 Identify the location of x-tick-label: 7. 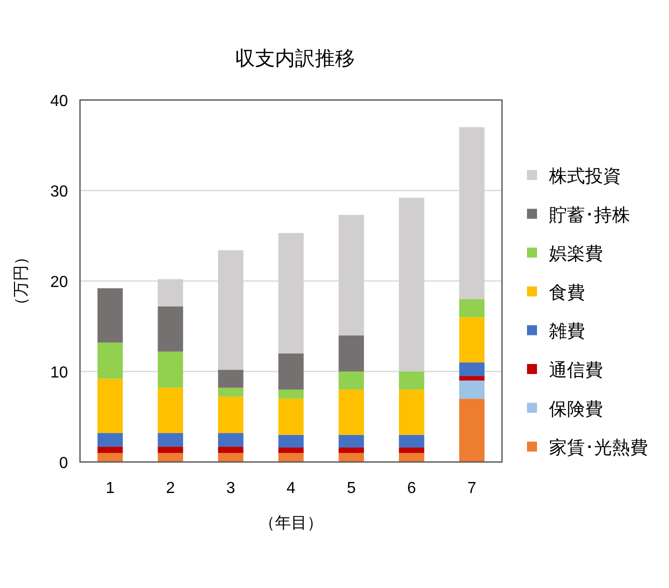
(471, 488).